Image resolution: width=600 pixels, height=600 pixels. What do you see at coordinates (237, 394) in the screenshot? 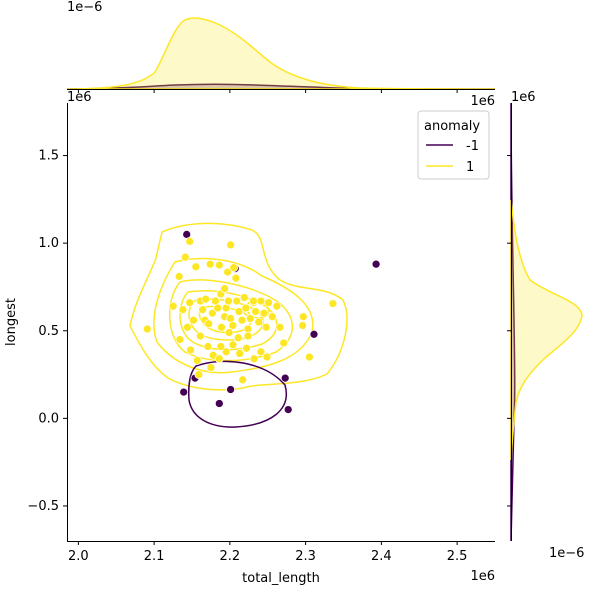
I see `kde-contour-anomaly` at bounding box center [237, 394].